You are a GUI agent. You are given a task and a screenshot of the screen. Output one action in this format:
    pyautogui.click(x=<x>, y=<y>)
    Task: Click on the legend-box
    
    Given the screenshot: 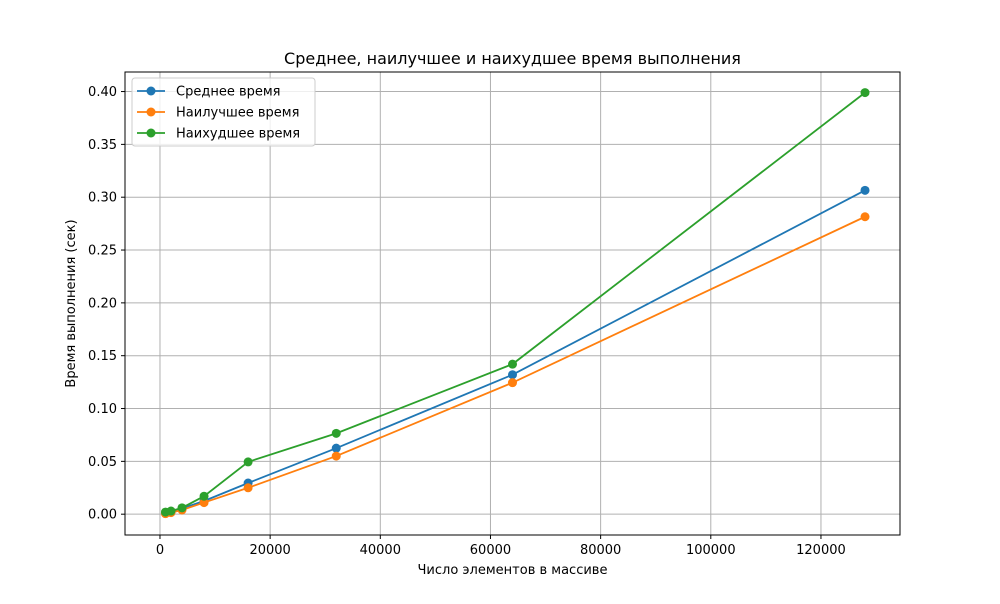 What is the action you would take?
    pyautogui.click(x=223, y=112)
    